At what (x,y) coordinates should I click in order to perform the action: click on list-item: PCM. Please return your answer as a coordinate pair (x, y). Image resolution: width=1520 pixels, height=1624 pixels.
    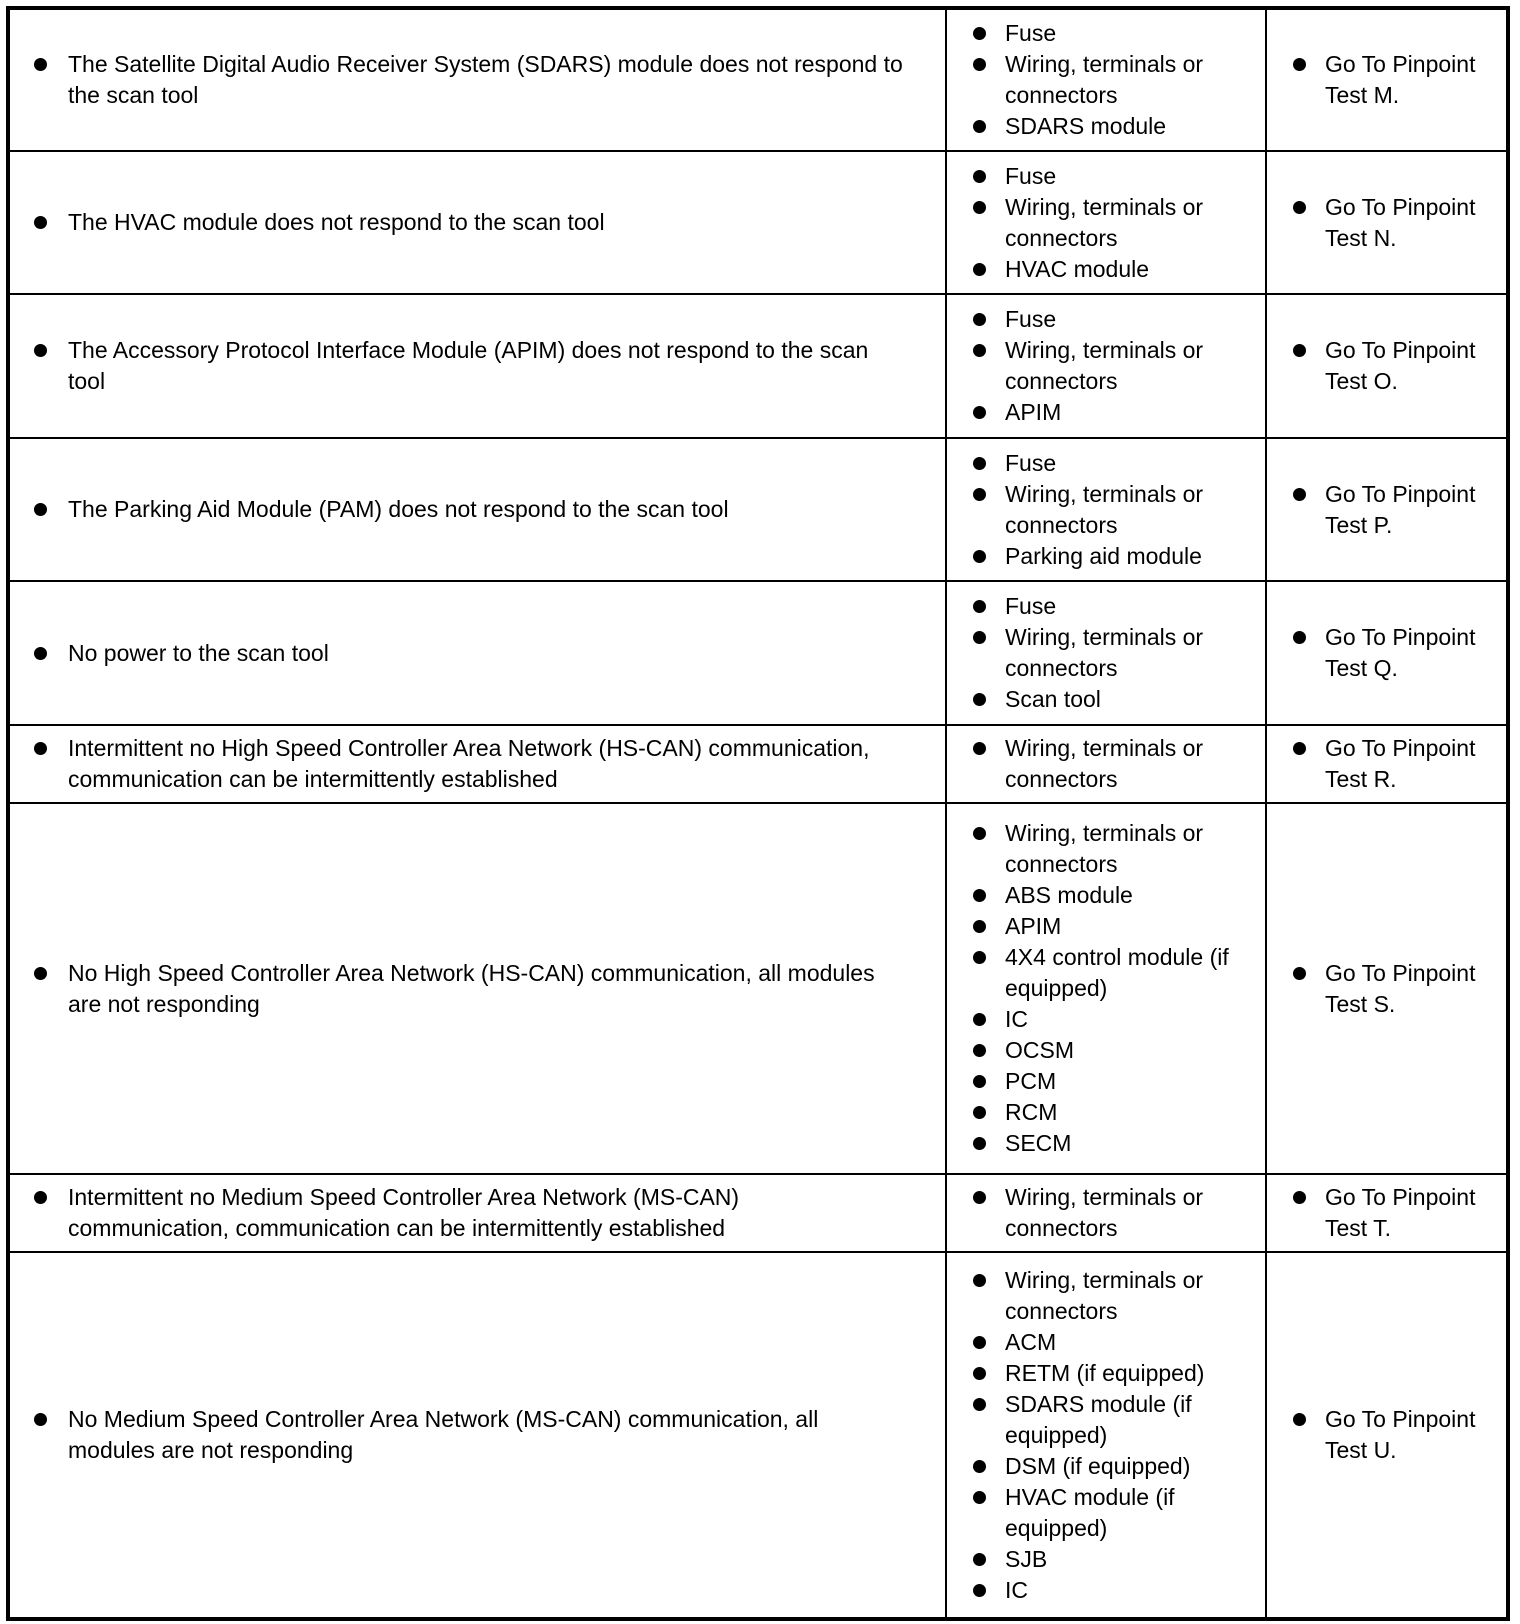
    Looking at the image, I should click on (1106, 1081).